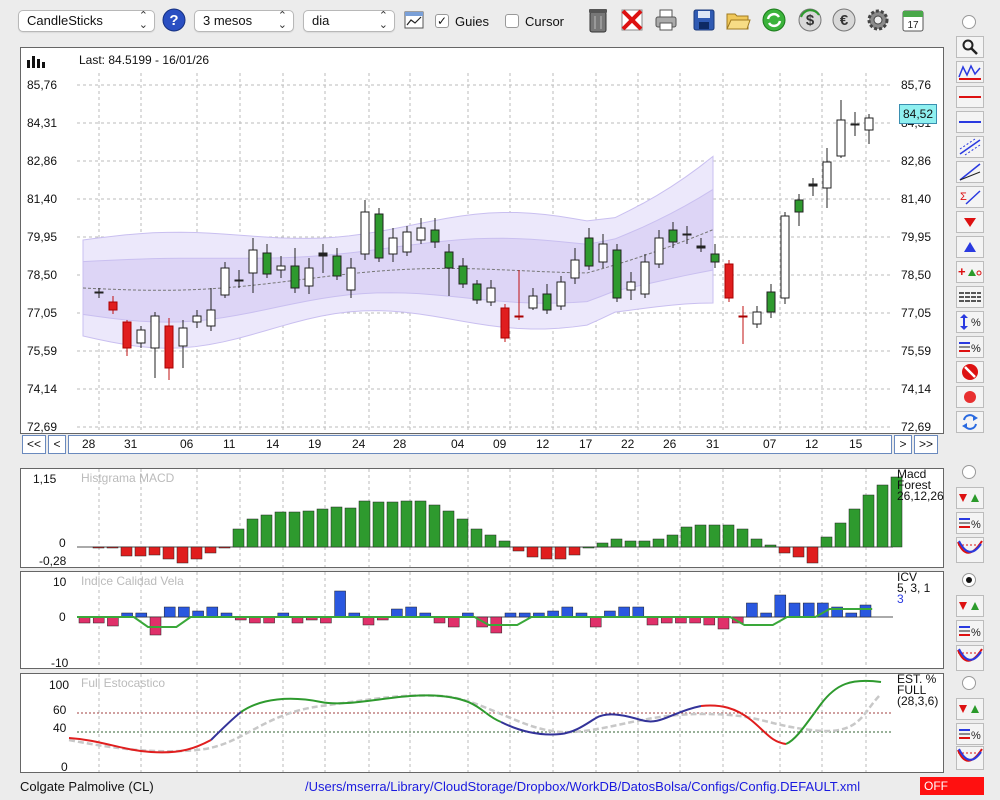 This screenshot has height=800, width=1000. I want to click on chart-window-icon, so click(414, 20).